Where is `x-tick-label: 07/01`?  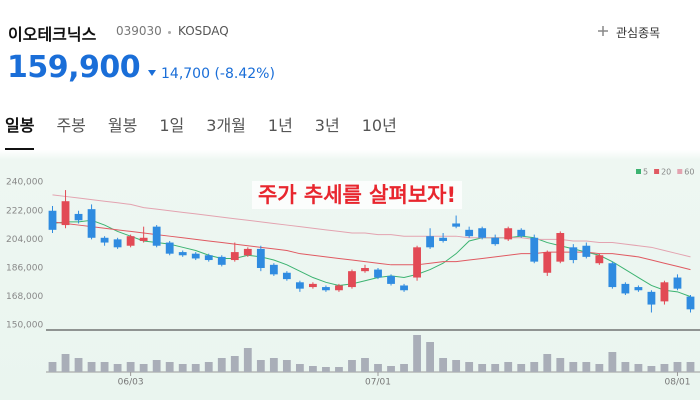 x-tick-label: 07/01 is located at coordinates (378, 383).